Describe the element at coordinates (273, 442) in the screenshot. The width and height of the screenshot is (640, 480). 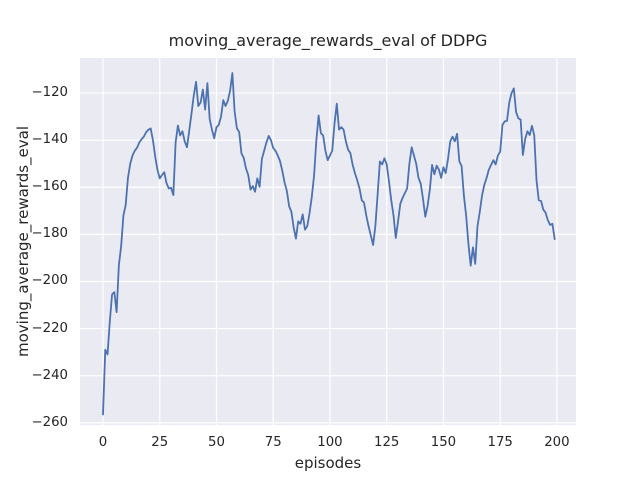
I see `x-tick-label: 75` at that location.